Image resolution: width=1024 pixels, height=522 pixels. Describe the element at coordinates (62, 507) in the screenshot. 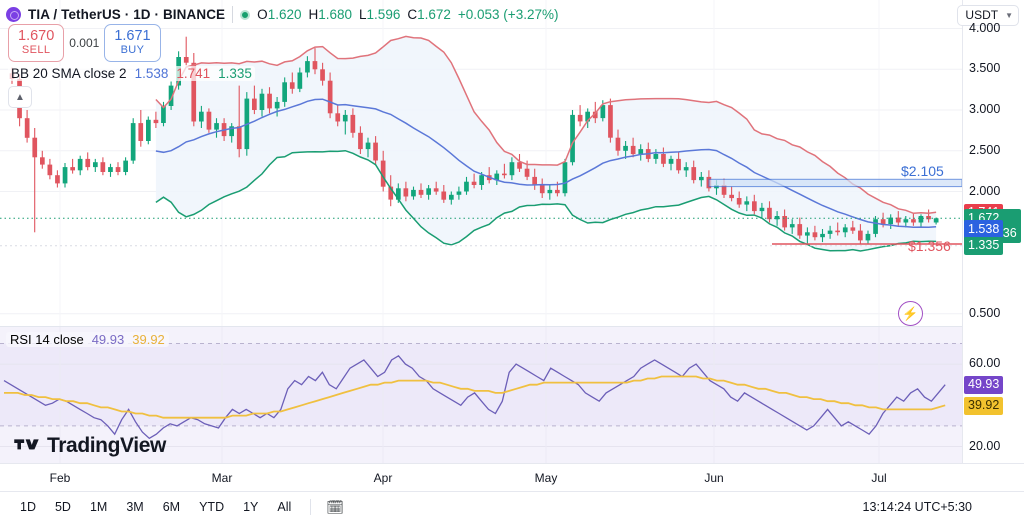

I see `timeframe-button-5d: 5D` at that location.